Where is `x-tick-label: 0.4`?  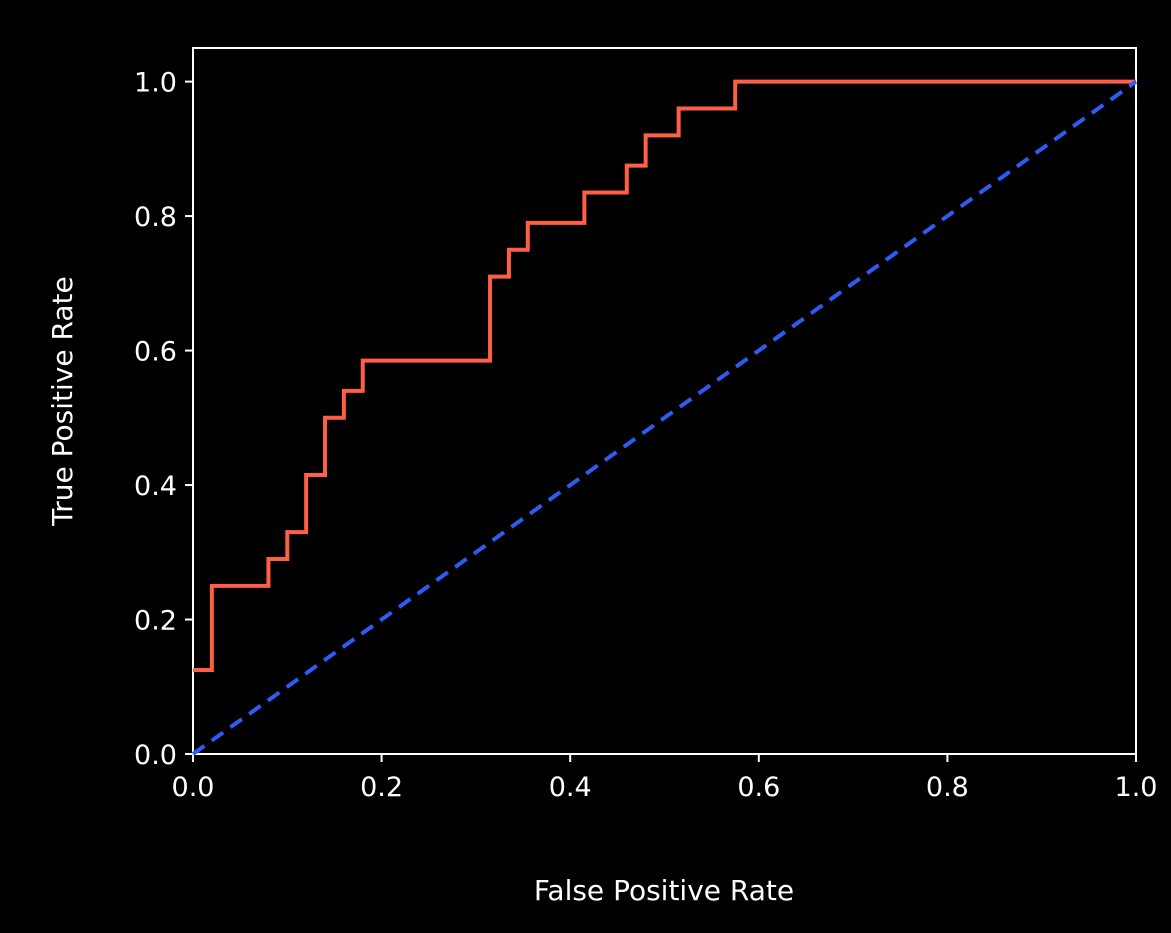
x-tick-label: 0.4 is located at coordinates (570, 787).